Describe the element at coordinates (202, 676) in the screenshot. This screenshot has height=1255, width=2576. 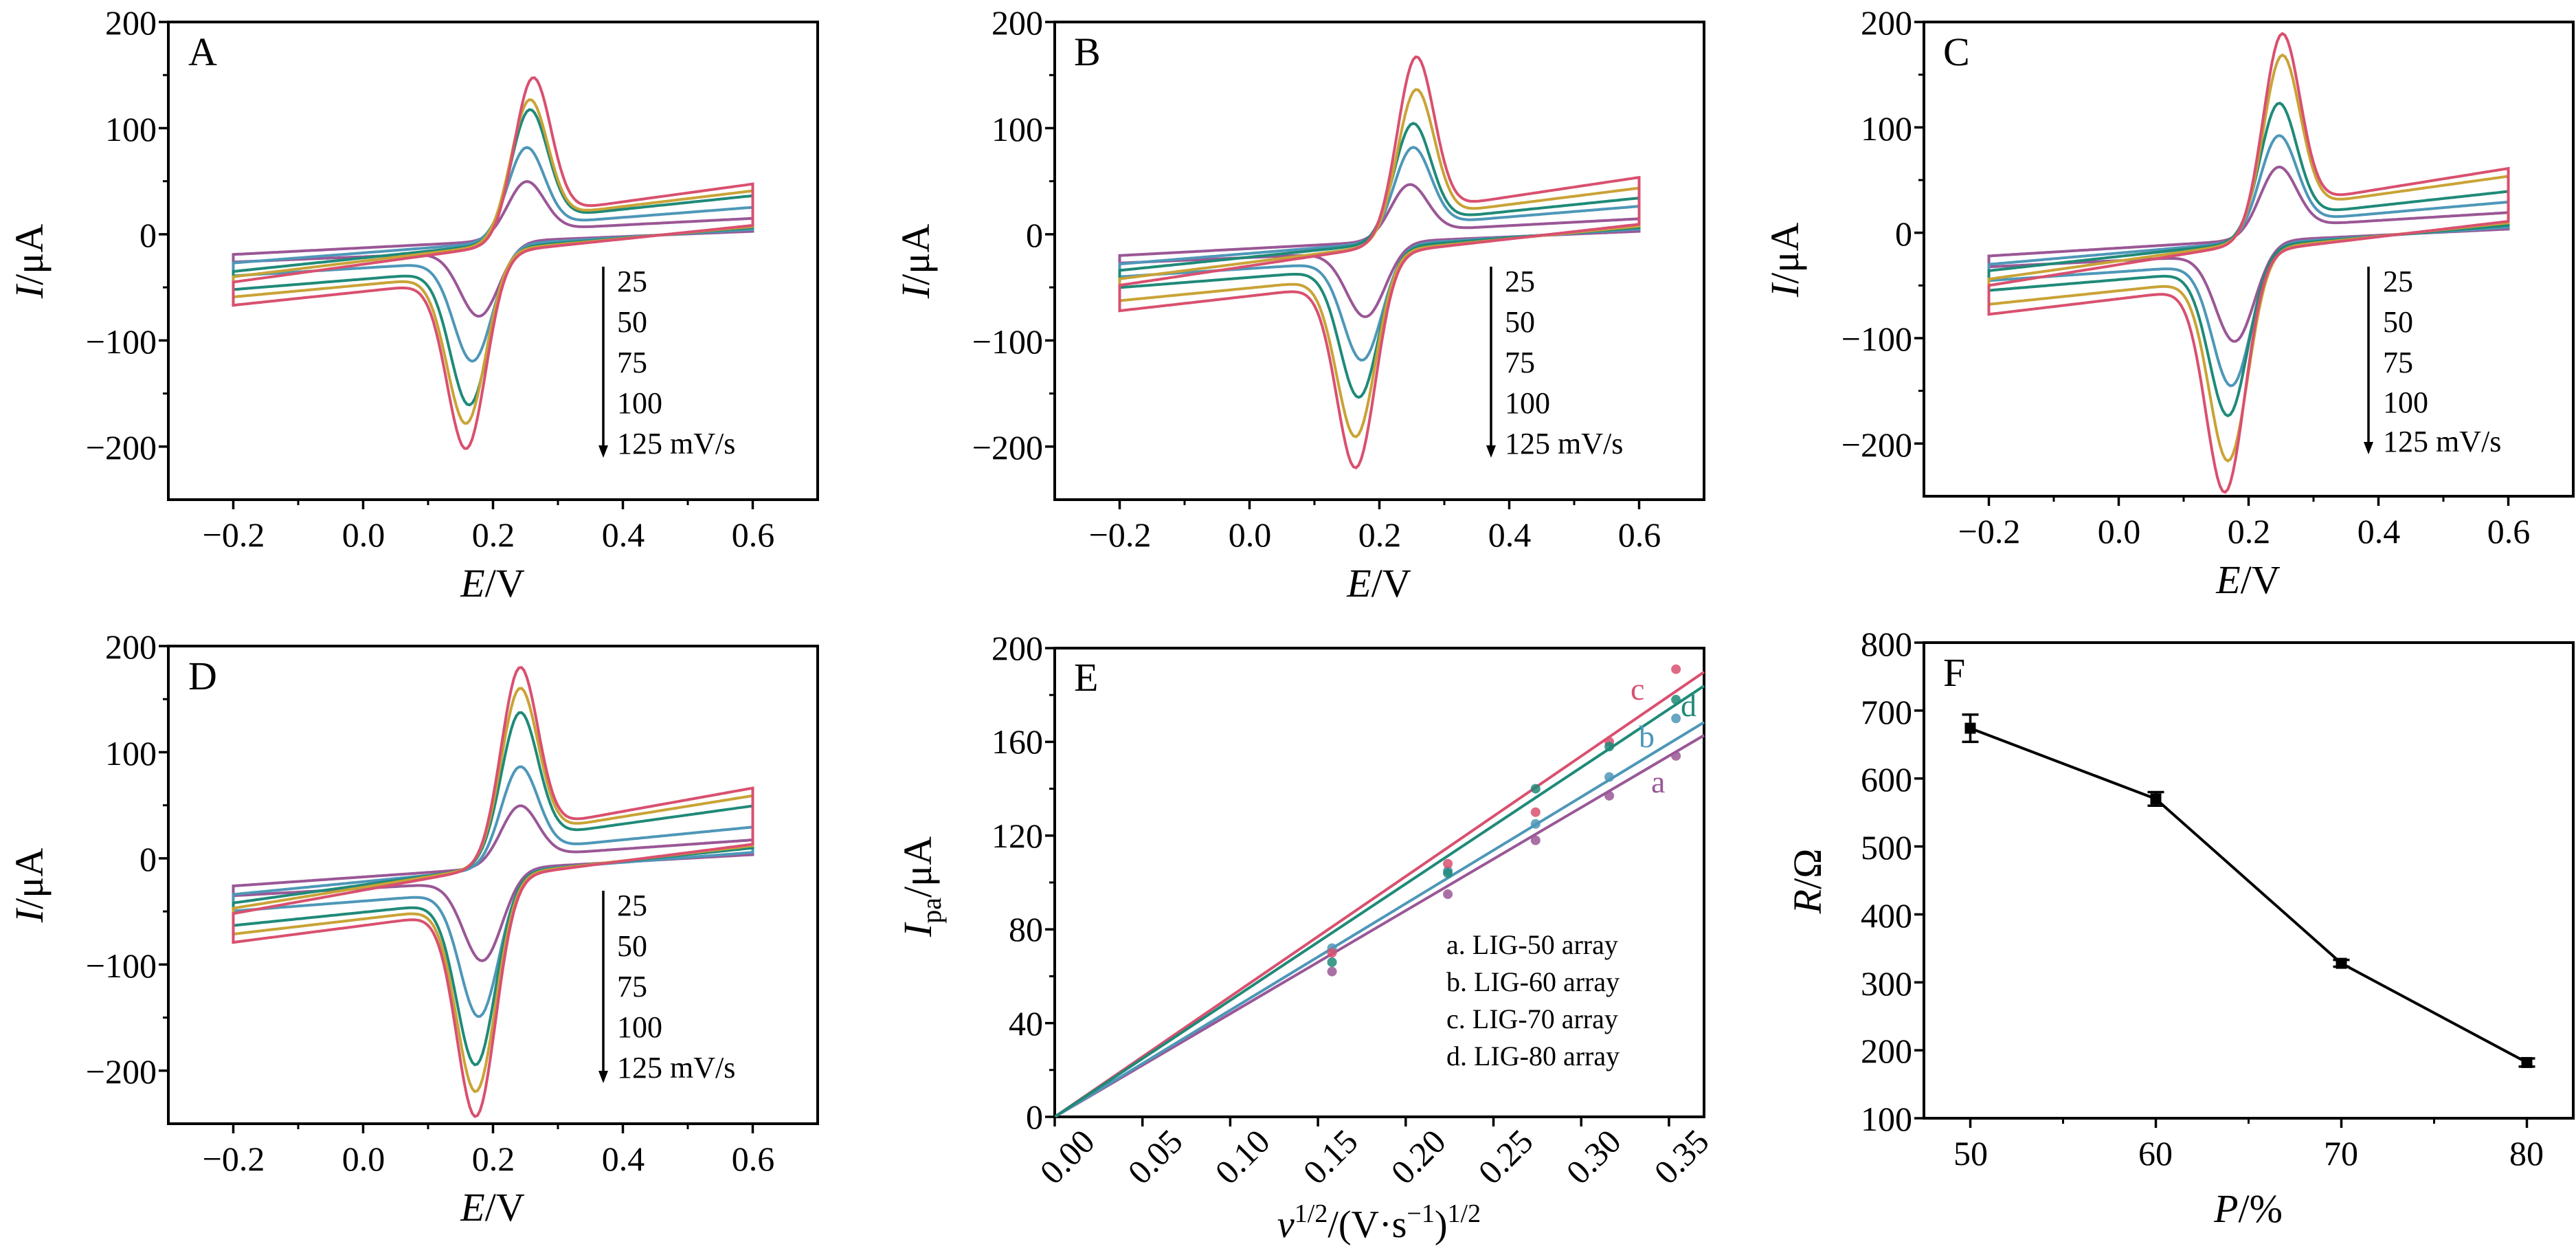
I see `panel-d-label: D` at that location.